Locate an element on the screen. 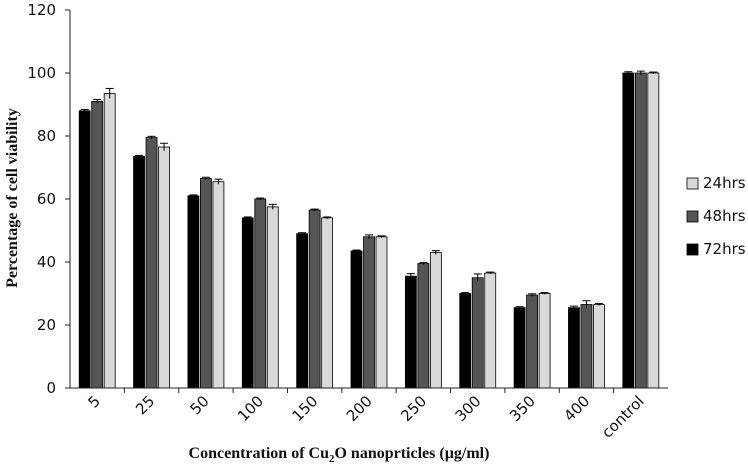 Image resolution: width=748 pixels, height=465 pixels. x-axis-ticks: 5 25 50 100 150 200 250 300 350 400 control is located at coordinates (366, 415).